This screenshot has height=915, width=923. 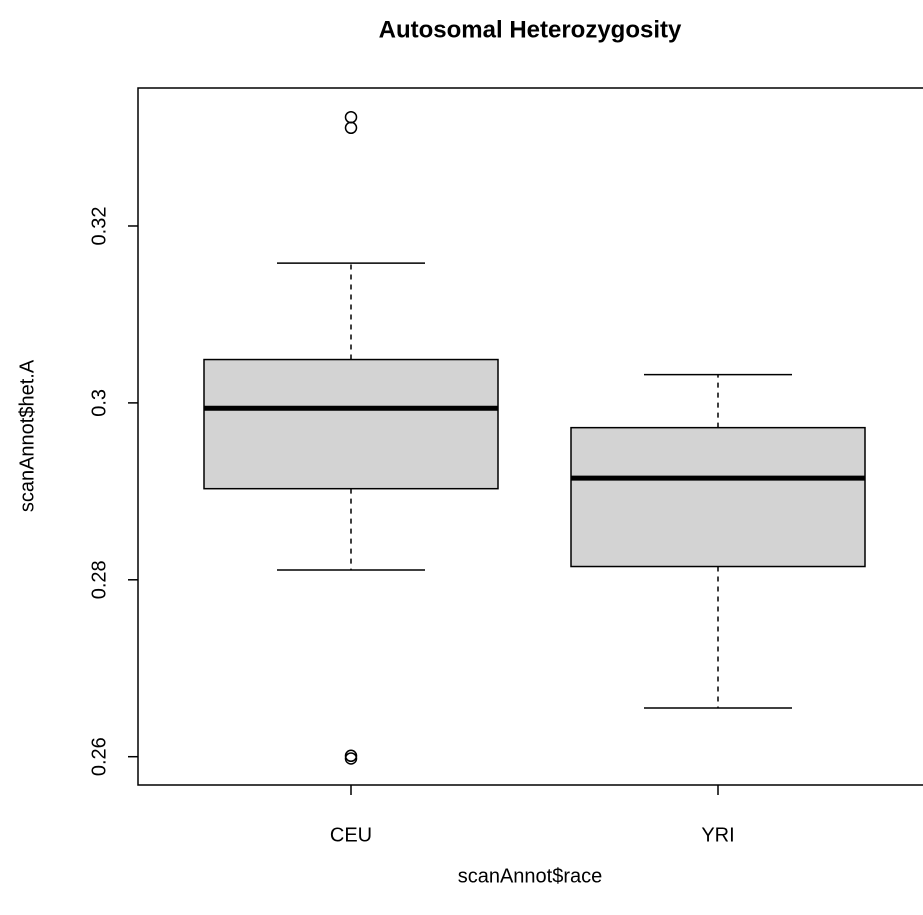 I want to click on y-tick-label: 0.28, so click(x=99, y=579).